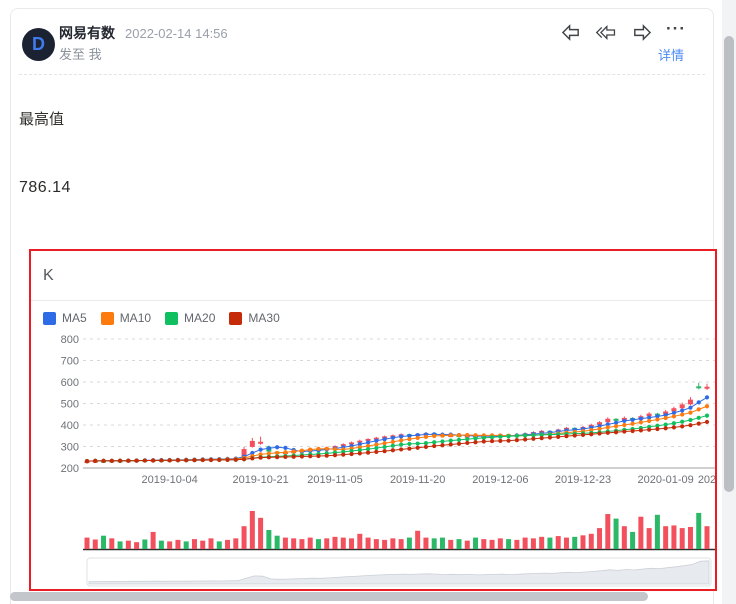 This screenshot has width=736, height=604. What do you see at coordinates (70, 469) in the screenshot?
I see `svg-text: 200` at bounding box center [70, 469].